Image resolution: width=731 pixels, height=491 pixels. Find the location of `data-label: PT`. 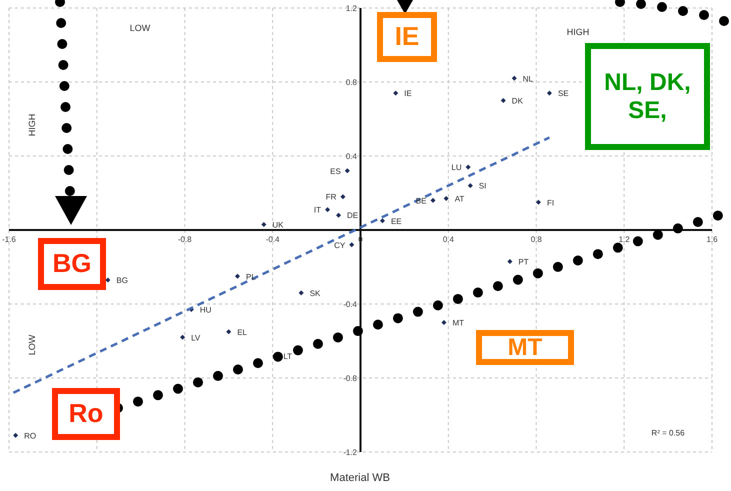

data-label: PT is located at coordinates (523, 261).